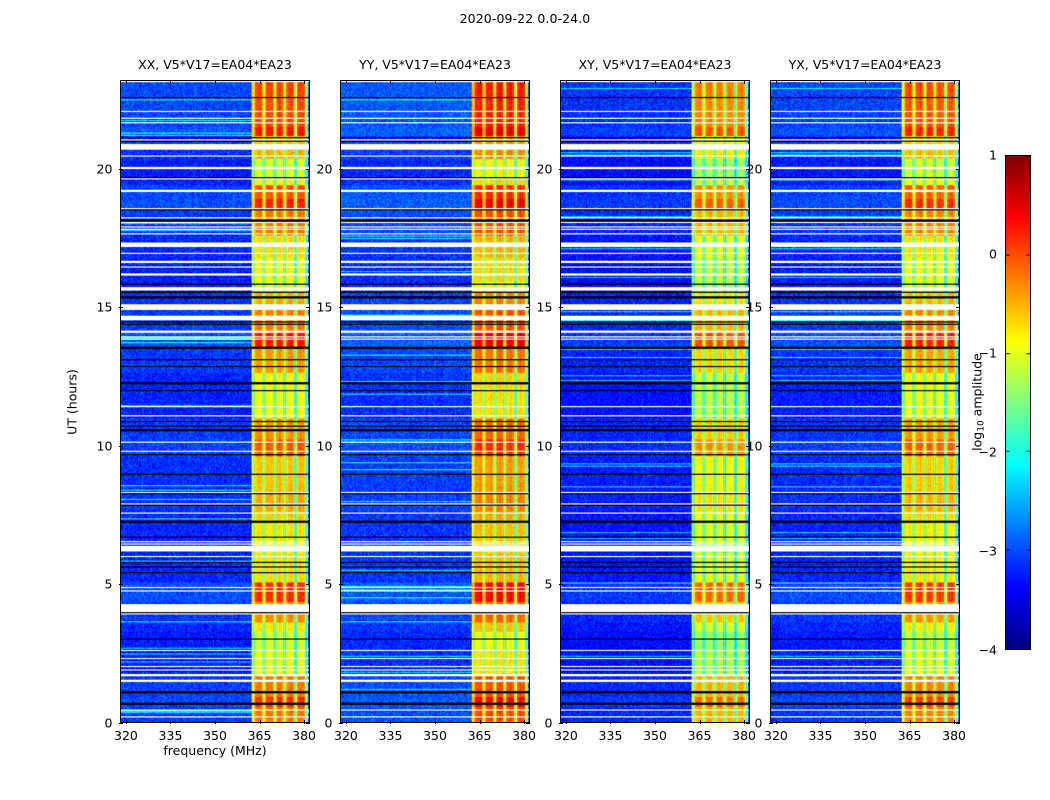 This screenshot has width=1050, height=800. Describe the element at coordinates (987, 551) in the screenshot. I see `colorbar-tick-label: −3` at that location.